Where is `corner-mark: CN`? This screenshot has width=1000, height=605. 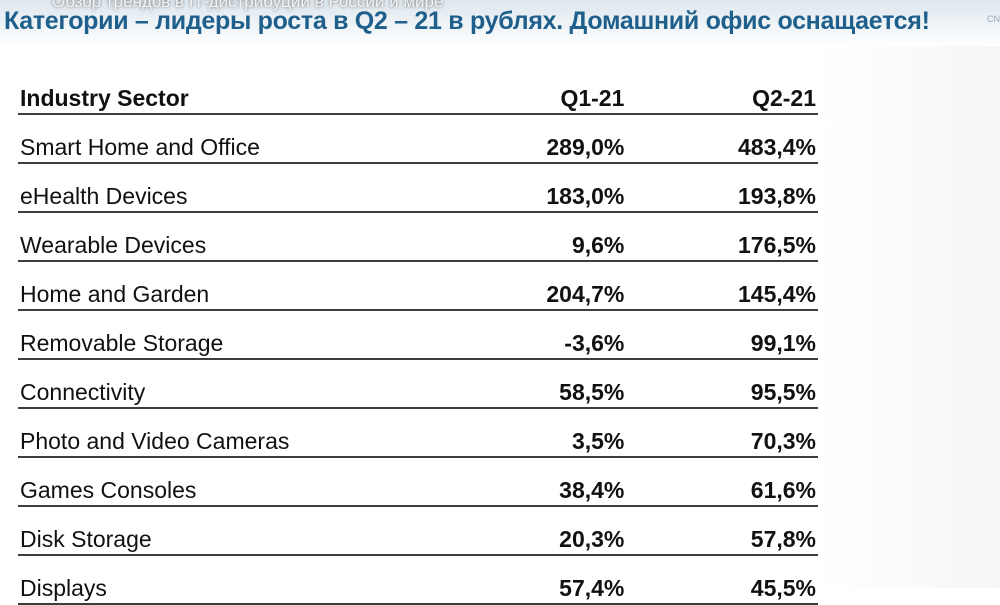 corner-mark: CN is located at coordinates (993, 19).